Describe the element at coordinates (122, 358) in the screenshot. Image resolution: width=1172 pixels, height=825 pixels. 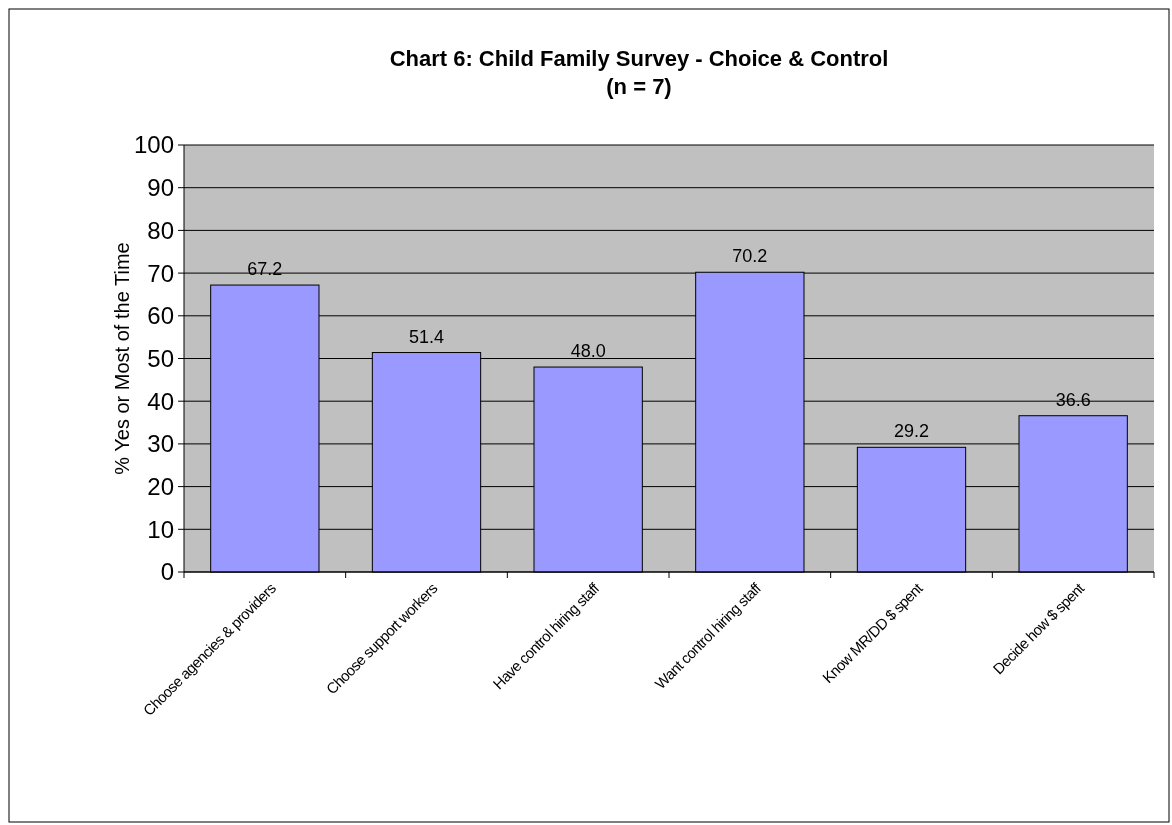
I see `y-axis-title: % Yes or Most of the Time` at that location.